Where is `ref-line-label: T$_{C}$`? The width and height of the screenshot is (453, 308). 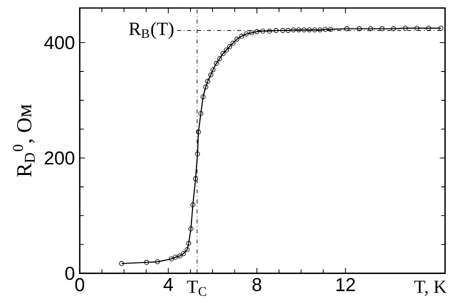
ref-line-label: T$_{C}$ is located at coordinates (196, 288).